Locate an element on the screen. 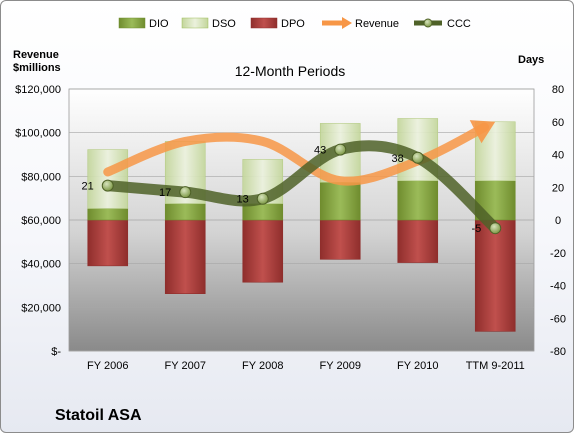 The width and height of the screenshot is (574, 433). legend-swatch-dpo is located at coordinates (264, 23).